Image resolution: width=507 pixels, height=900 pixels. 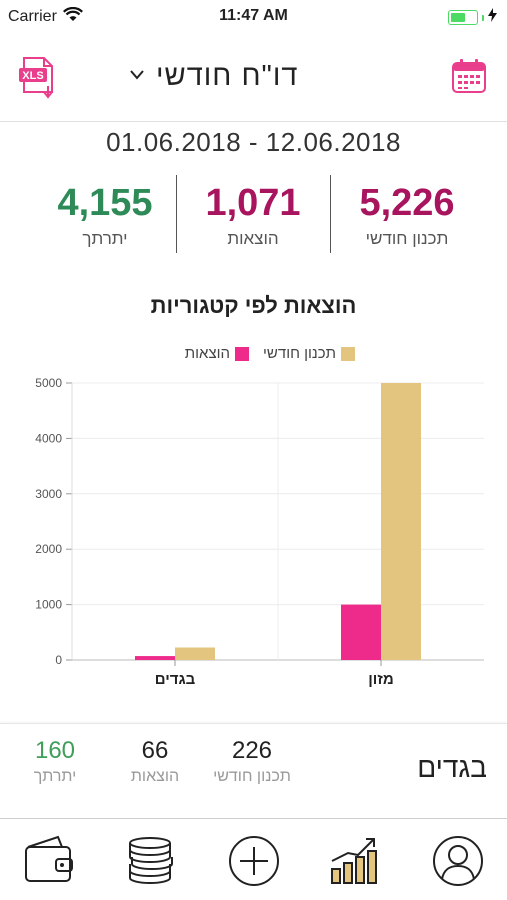 I want to click on export-xls-button: XLS, so click(x=38, y=78).